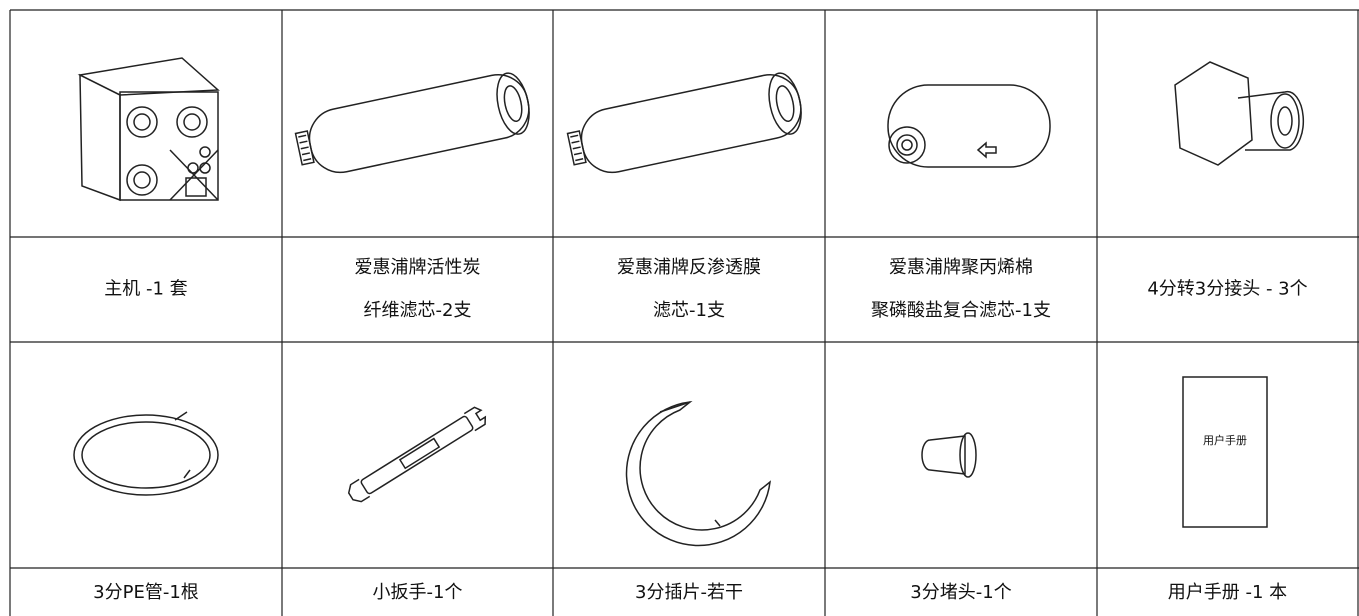 The width and height of the screenshot is (1359, 616). I want to click on tube-icon, so click(146, 453).